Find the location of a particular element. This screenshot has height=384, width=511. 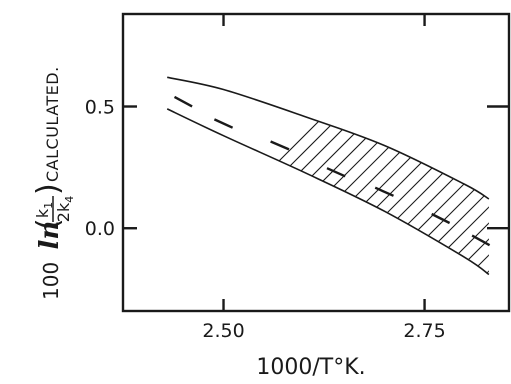

x-tick-label: 2.75 is located at coordinates (424, 331).